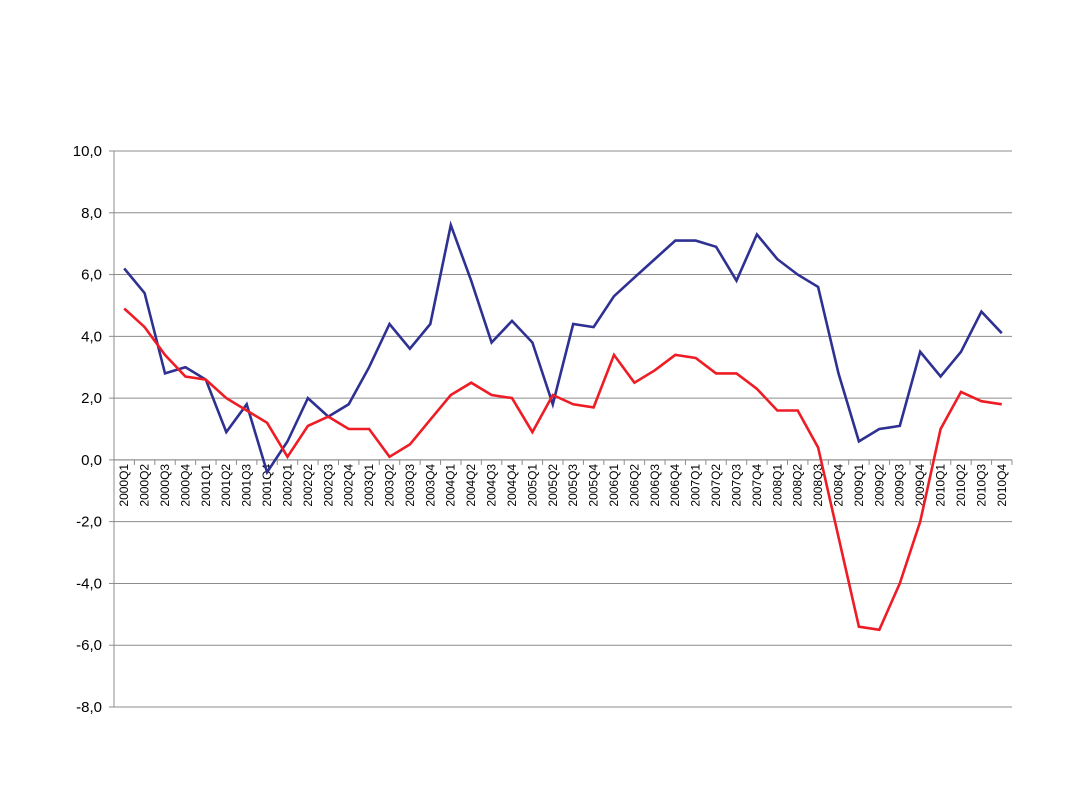  I want to click on x-tick-label: 2010Q2, so click(961, 485).